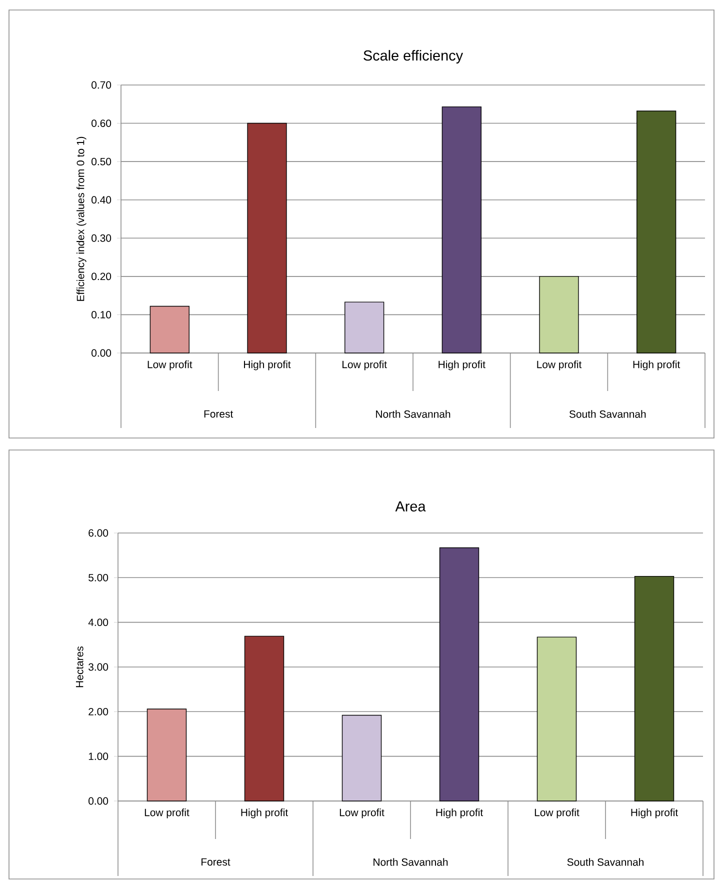 This screenshot has height=881, width=724. Describe the element at coordinates (98, 533) in the screenshot. I see `y-tick-label: 6.00` at that location.